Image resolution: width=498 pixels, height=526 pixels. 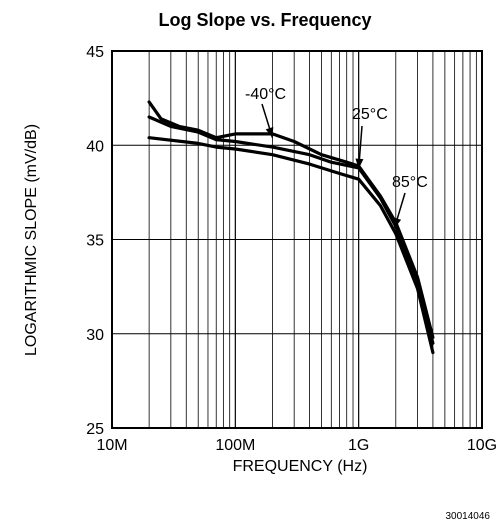 I want to click on y-tick-label: 45, so click(x=95, y=52).